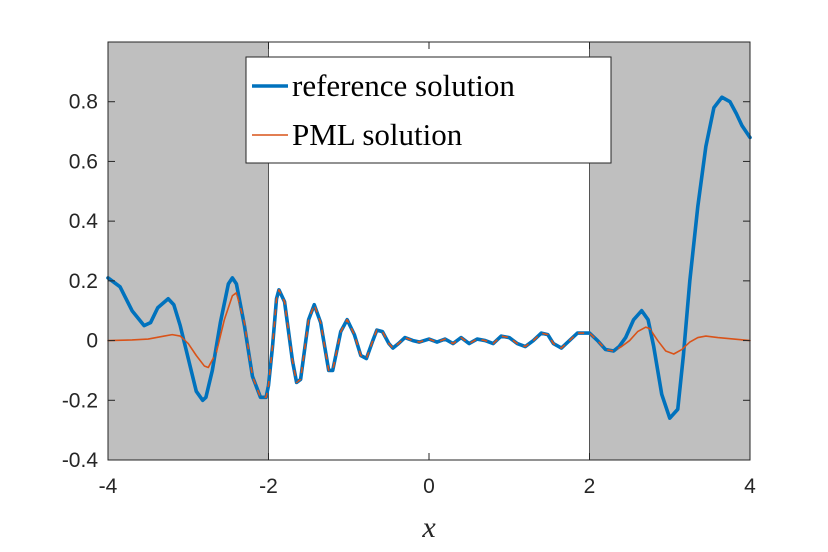  Describe the element at coordinates (108, 486) in the screenshot. I see `x-tick-label: -4` at that location.